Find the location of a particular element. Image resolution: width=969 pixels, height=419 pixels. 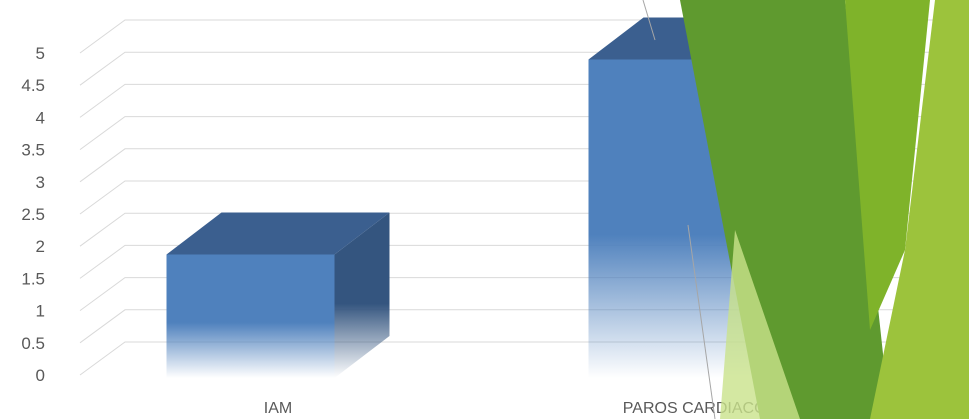

y-tick-label: 4 is located at coordinates (40, 117).